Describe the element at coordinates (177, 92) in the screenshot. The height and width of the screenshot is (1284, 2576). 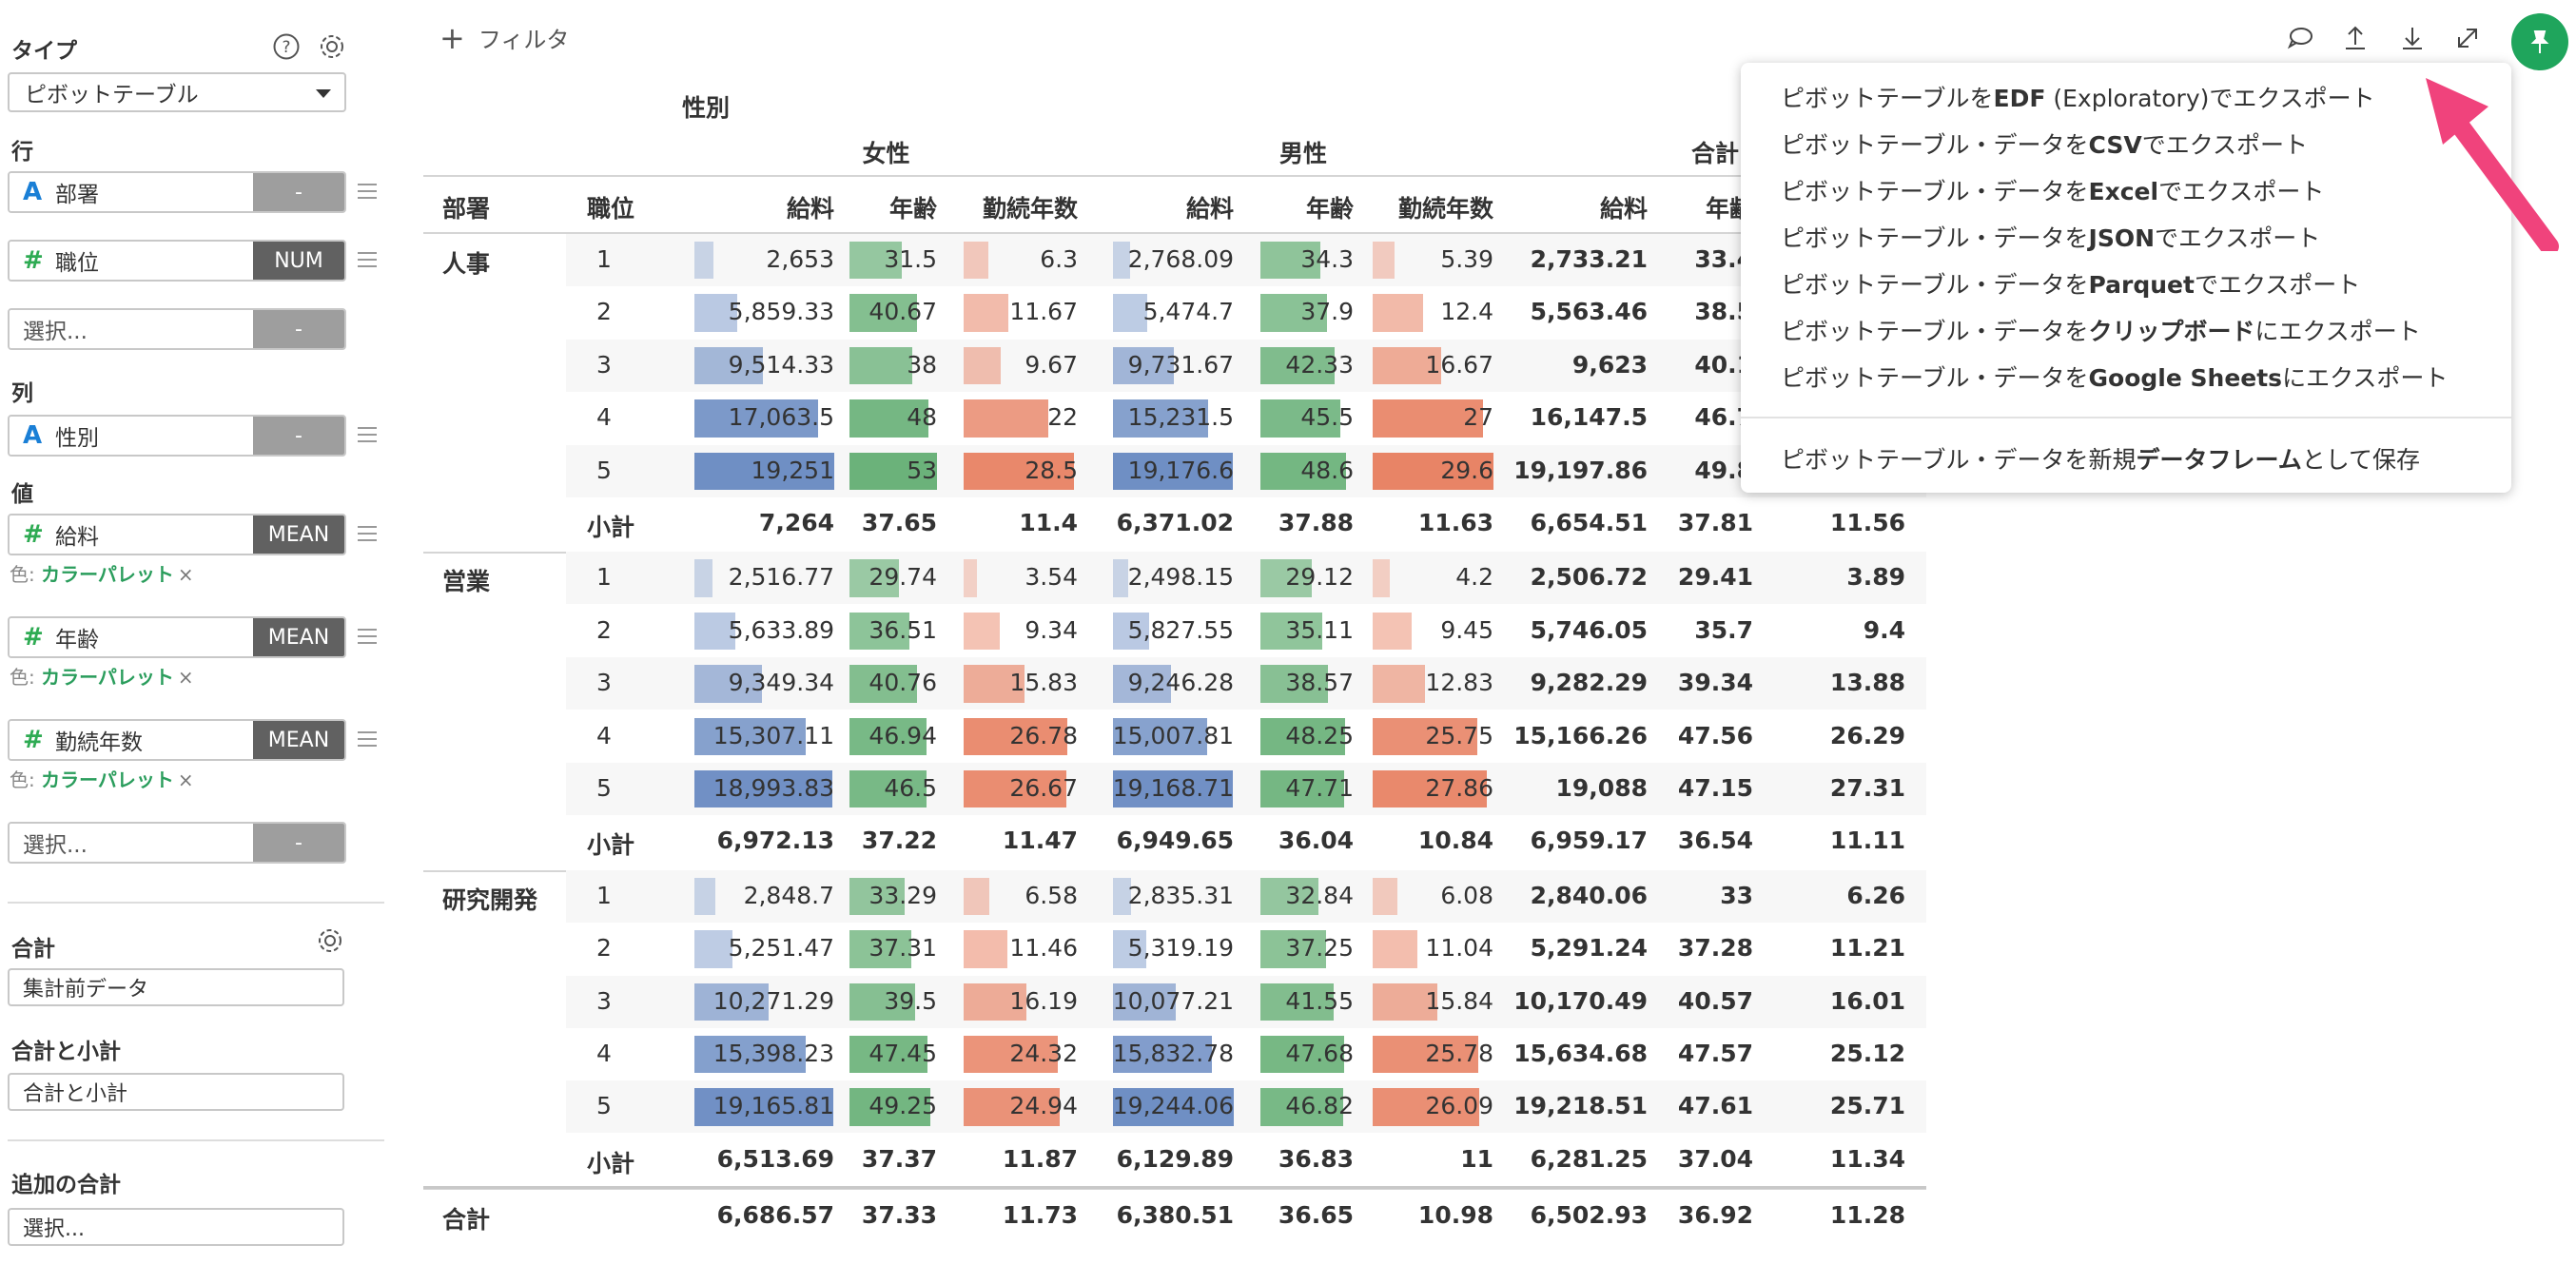
I see `type-select: ピボットテーブル` at that location.